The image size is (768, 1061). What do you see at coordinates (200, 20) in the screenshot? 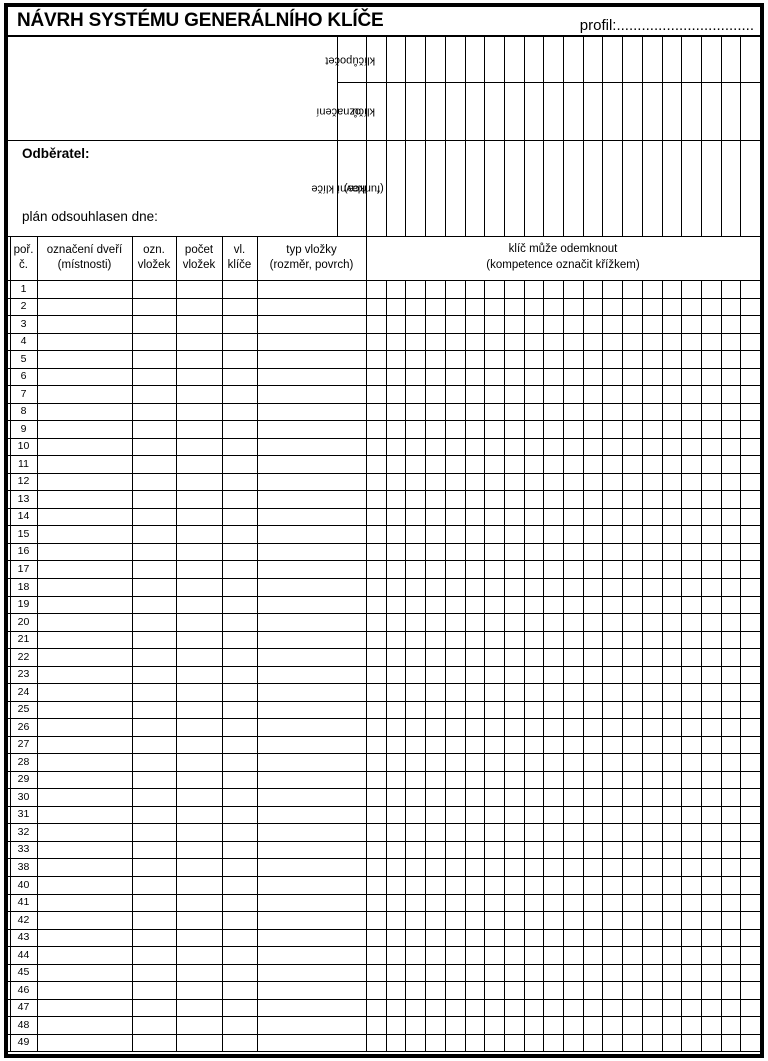
I see `page-title: NÁVRH SYSTÉMU GENERÁLNÍHO KLÍČE` at bounding box center [200, 20].